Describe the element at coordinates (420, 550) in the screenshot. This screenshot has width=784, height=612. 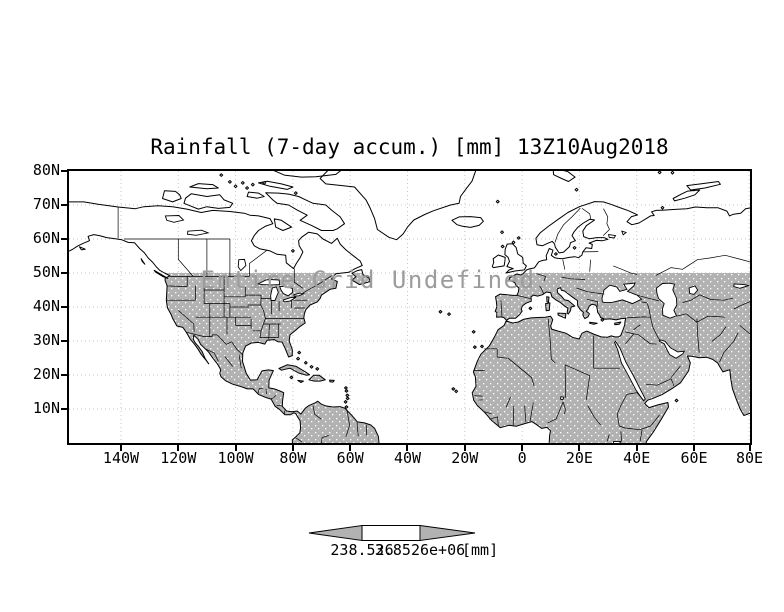
I see `colorbar-max-label: 3.8526e+06` at that location.